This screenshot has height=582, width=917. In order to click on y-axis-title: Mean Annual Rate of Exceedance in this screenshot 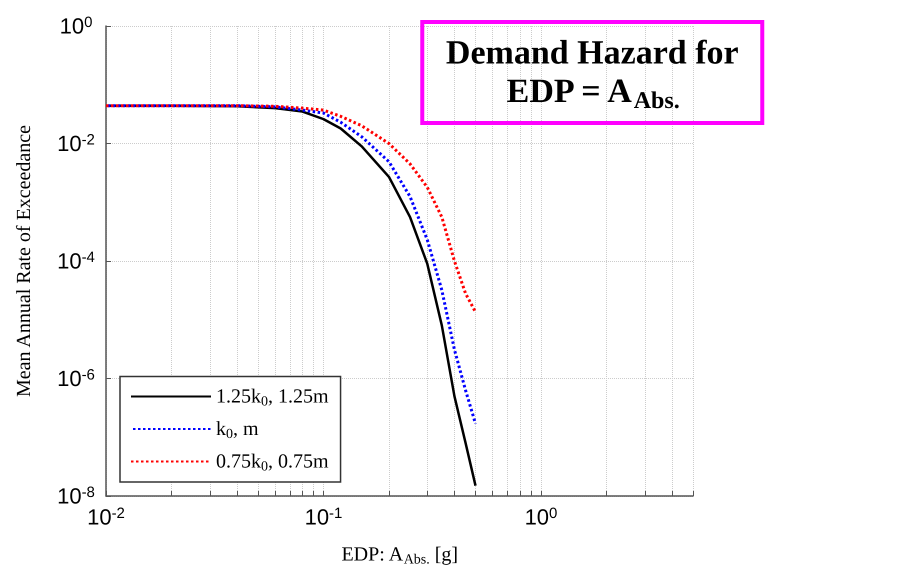, I will do `click(24, 261)`.